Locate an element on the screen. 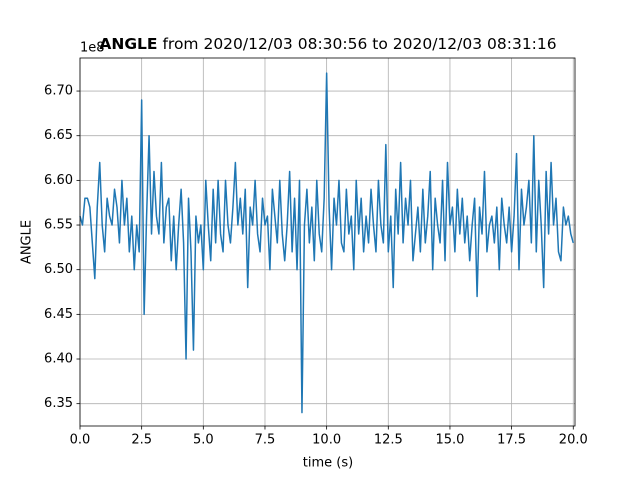 This screenshot has height=480, width=640. x-tick-label: 10.0 is located at coordinates (326, 440).